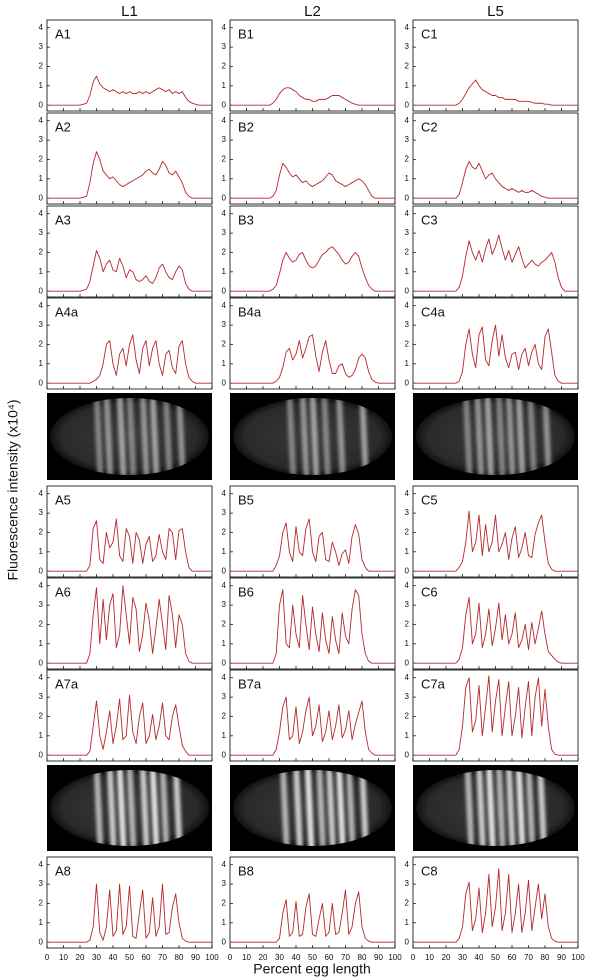 This screenshot has height=978, width=602. What do you see at coordinates (179, 957) in the screenshot?
I see `x-tick-label: 80` at bounding box center [179, 957].